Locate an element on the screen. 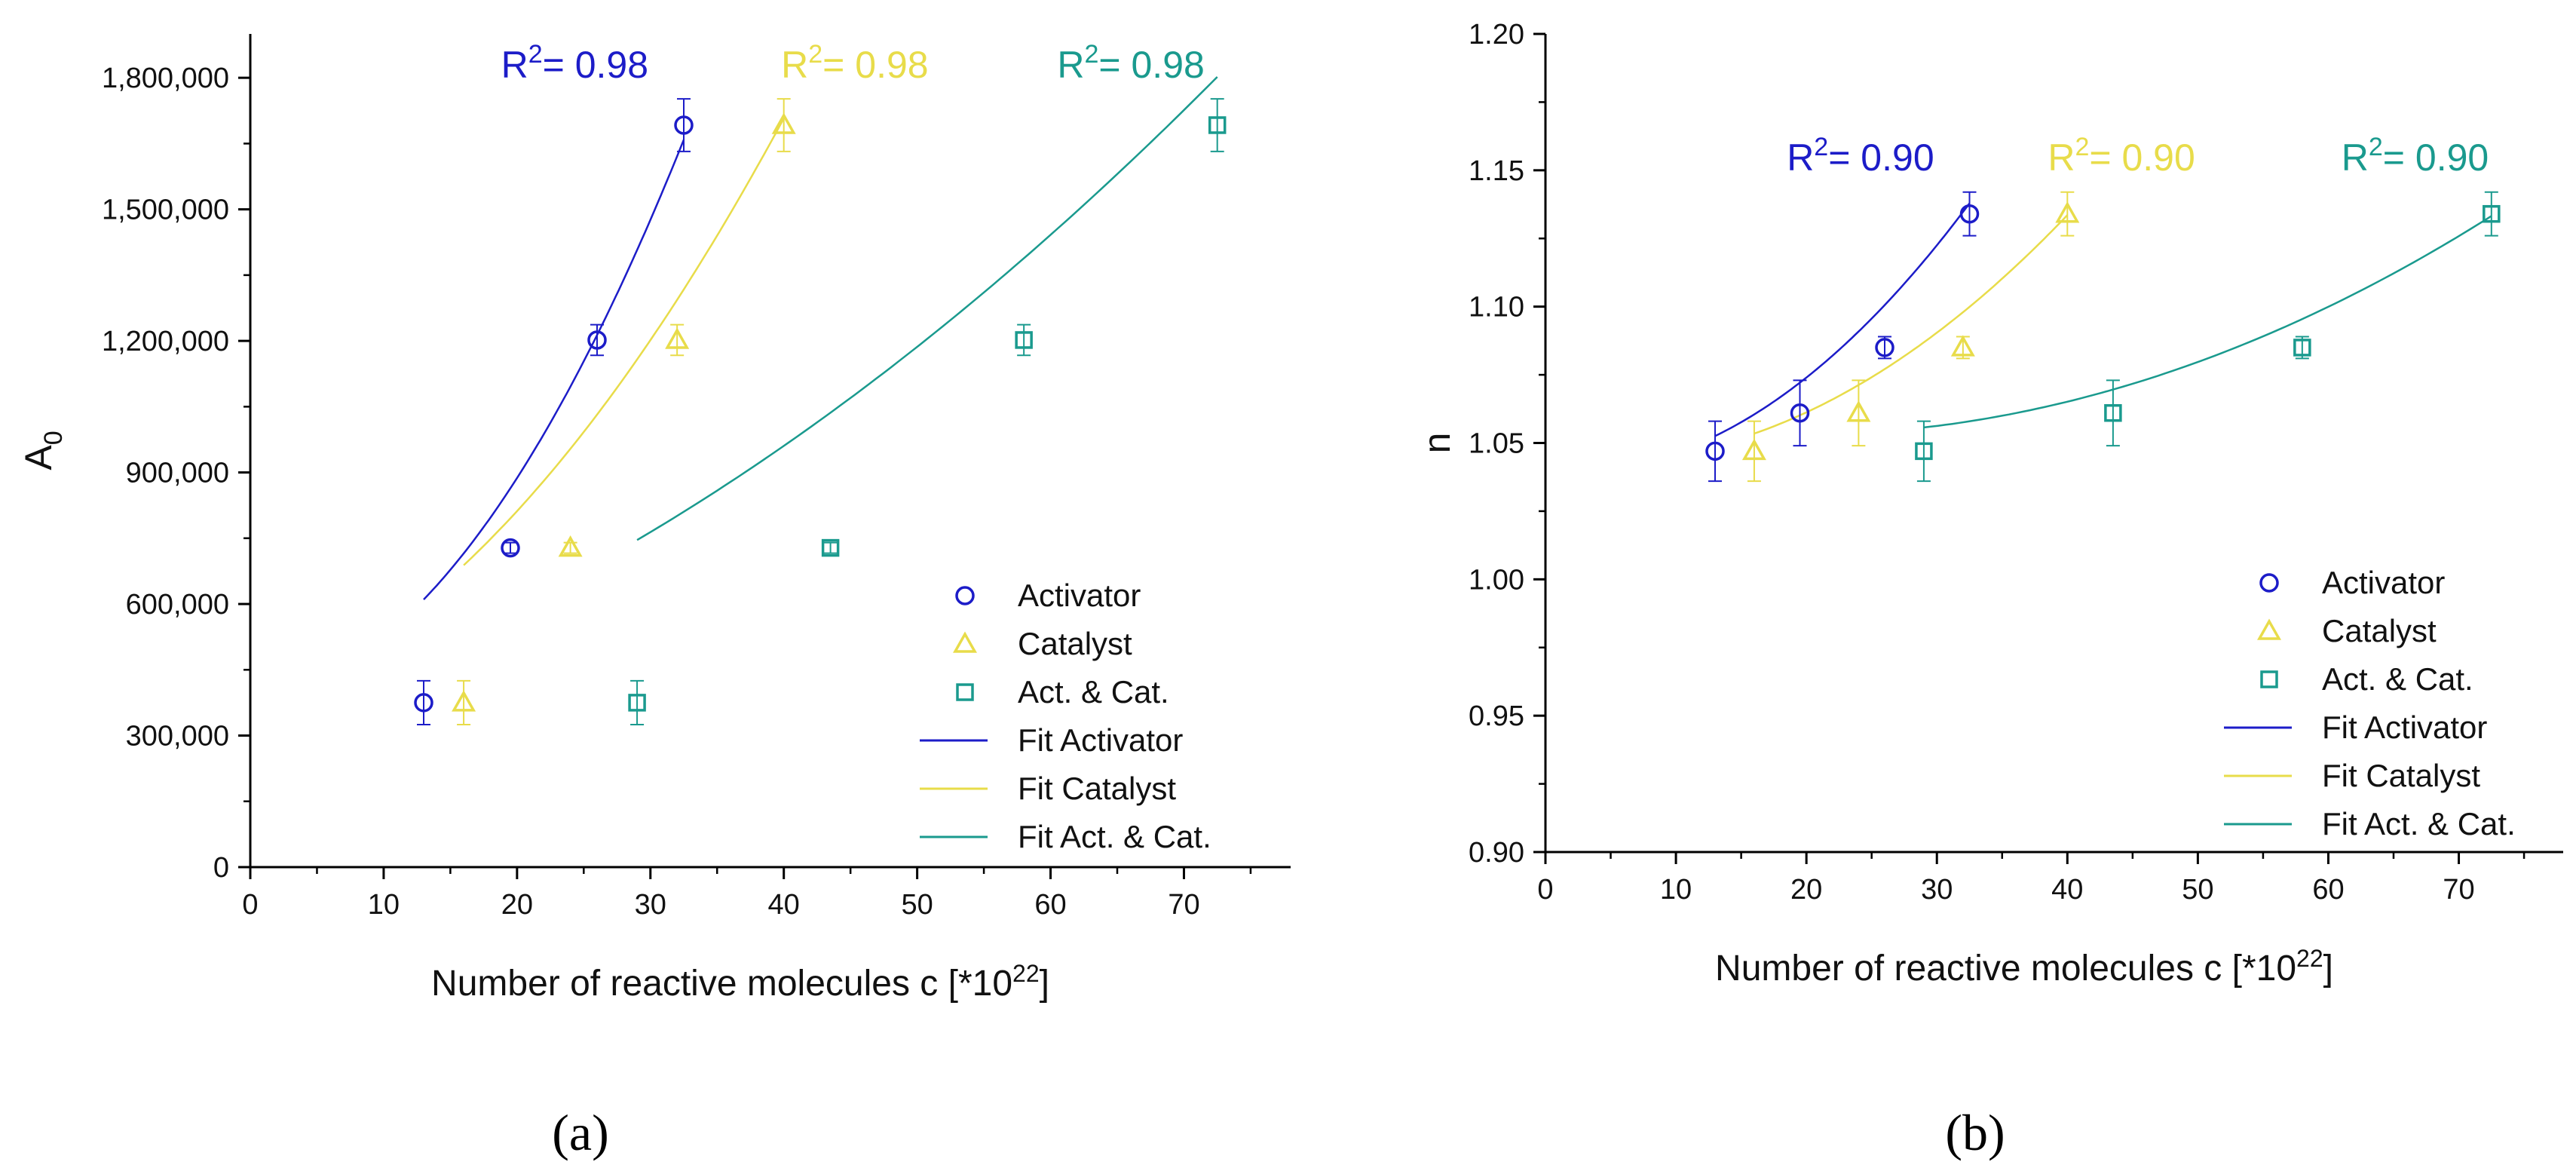 This screenshot has width=2576, height=1174. panel-label: (b) is located at coordinates (1975, 1133).